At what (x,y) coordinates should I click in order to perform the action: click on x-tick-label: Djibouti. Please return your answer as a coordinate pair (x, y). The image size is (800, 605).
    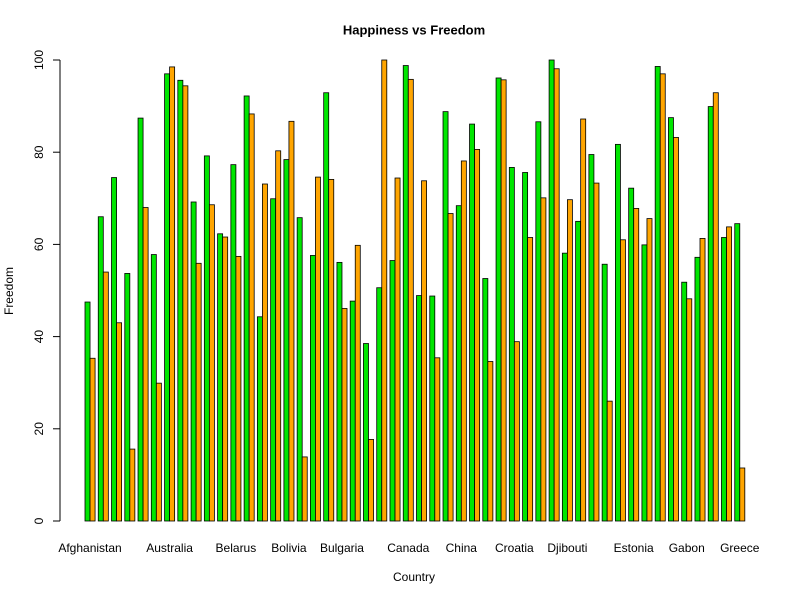
    Looking at the image, I should click on (567, 548).